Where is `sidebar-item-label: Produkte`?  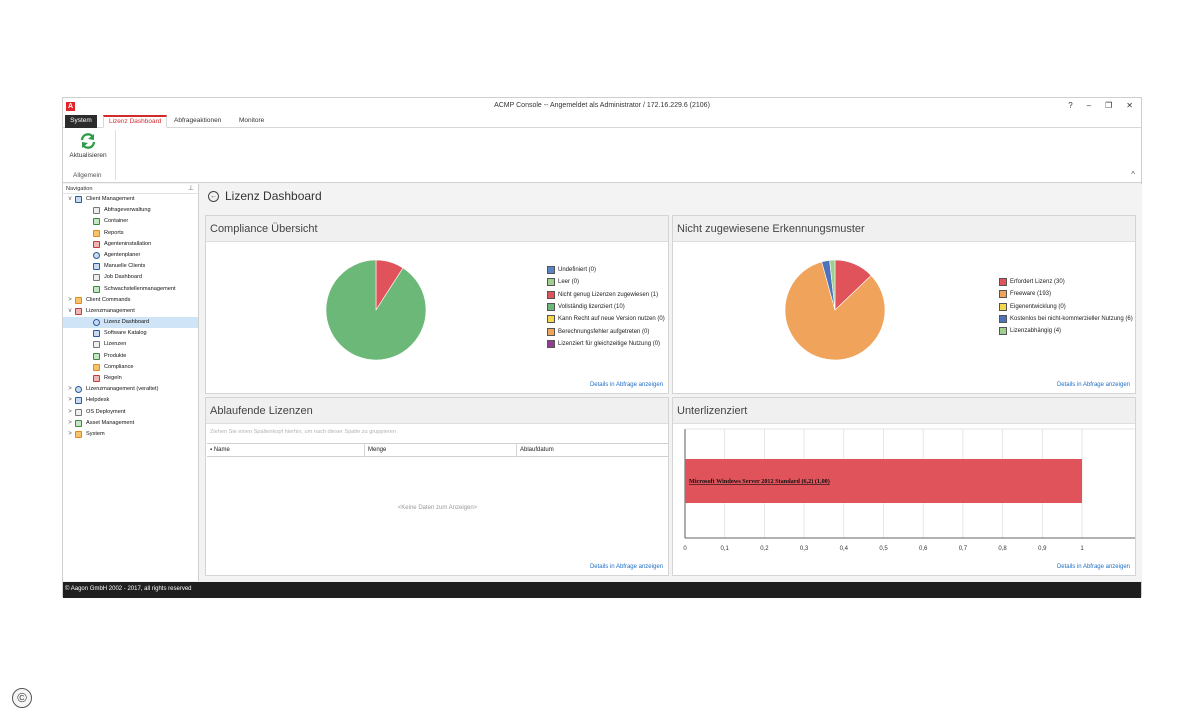 sidebar-item-label: Produkte is located at coordinates (115, 355).